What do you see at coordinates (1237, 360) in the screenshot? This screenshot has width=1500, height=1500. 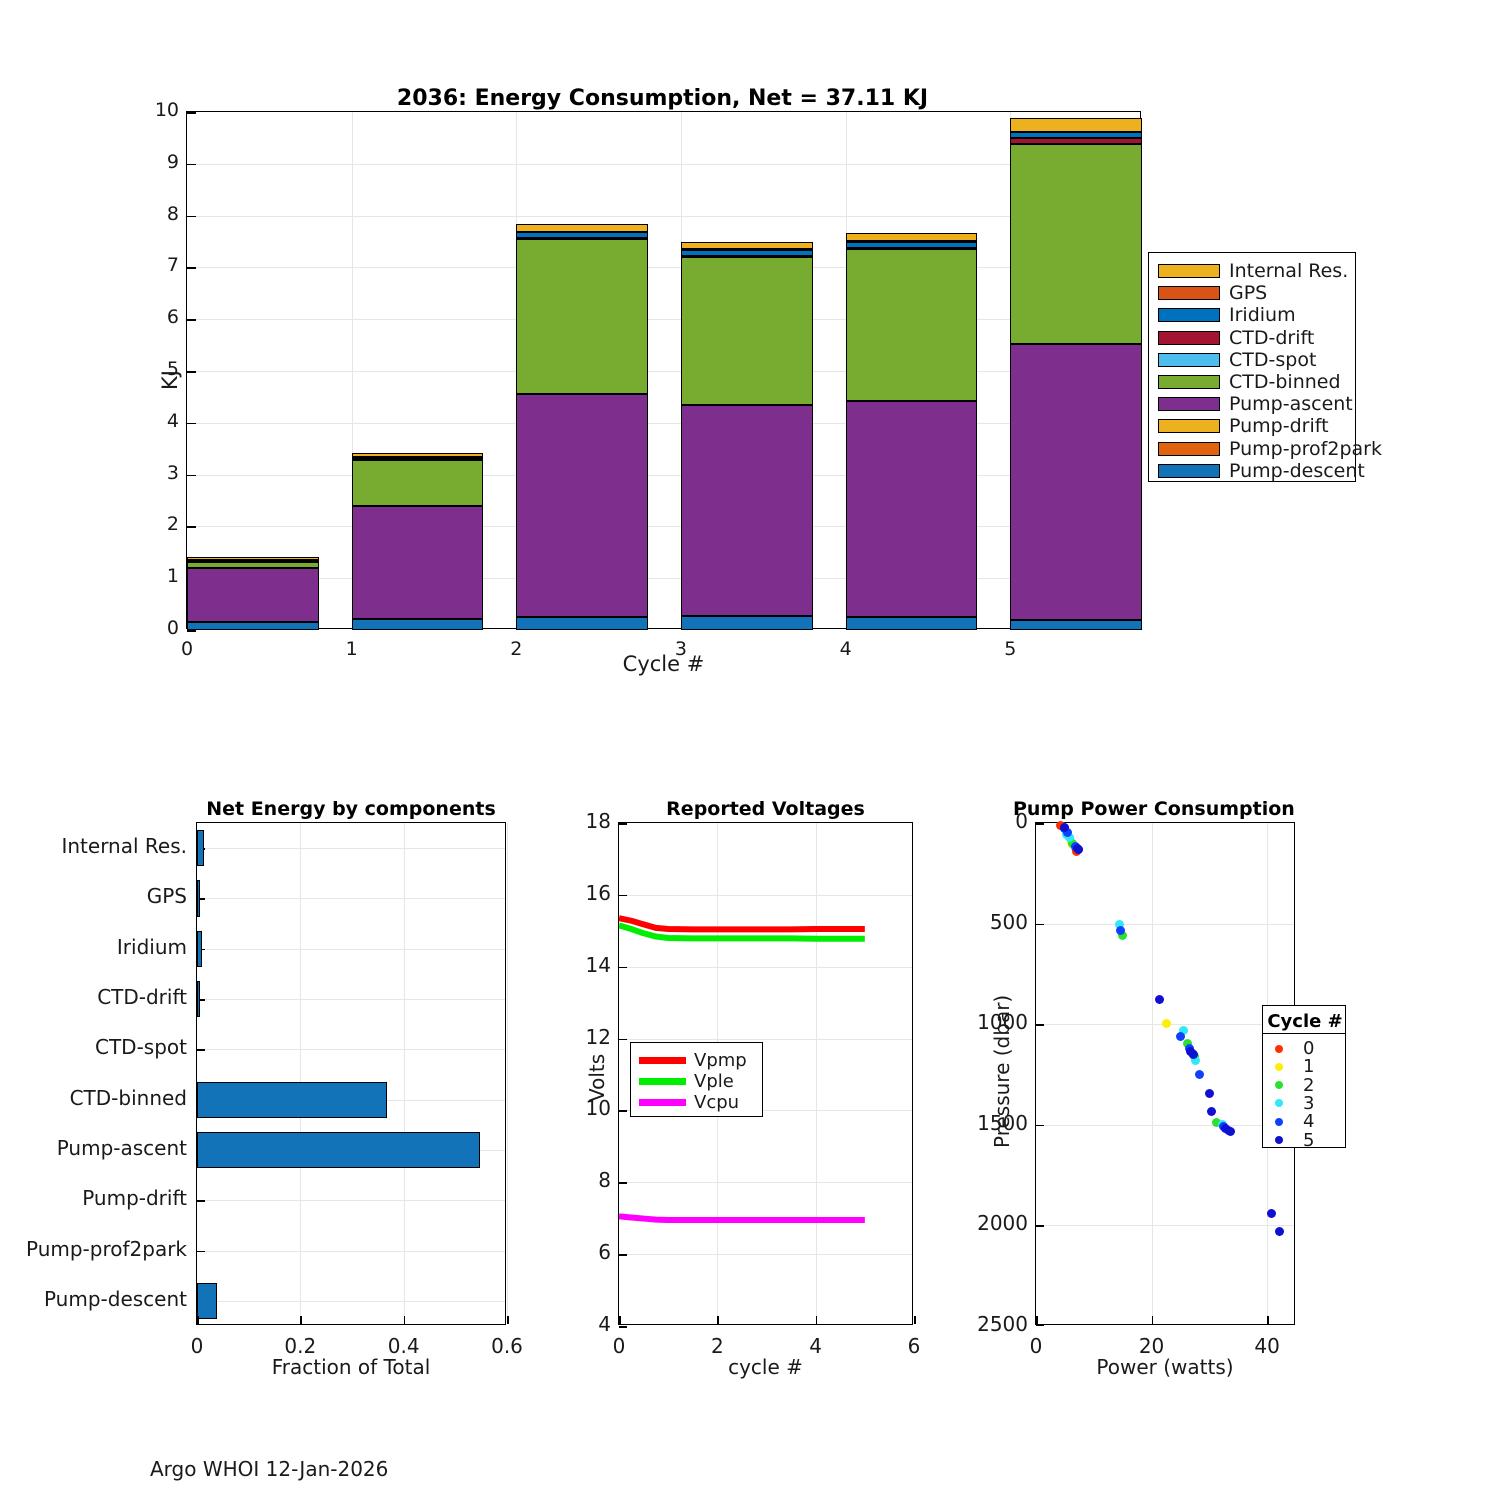 I see `legend-item-ctd-spot: CTD-spot` at bounding box center [1237, 360].